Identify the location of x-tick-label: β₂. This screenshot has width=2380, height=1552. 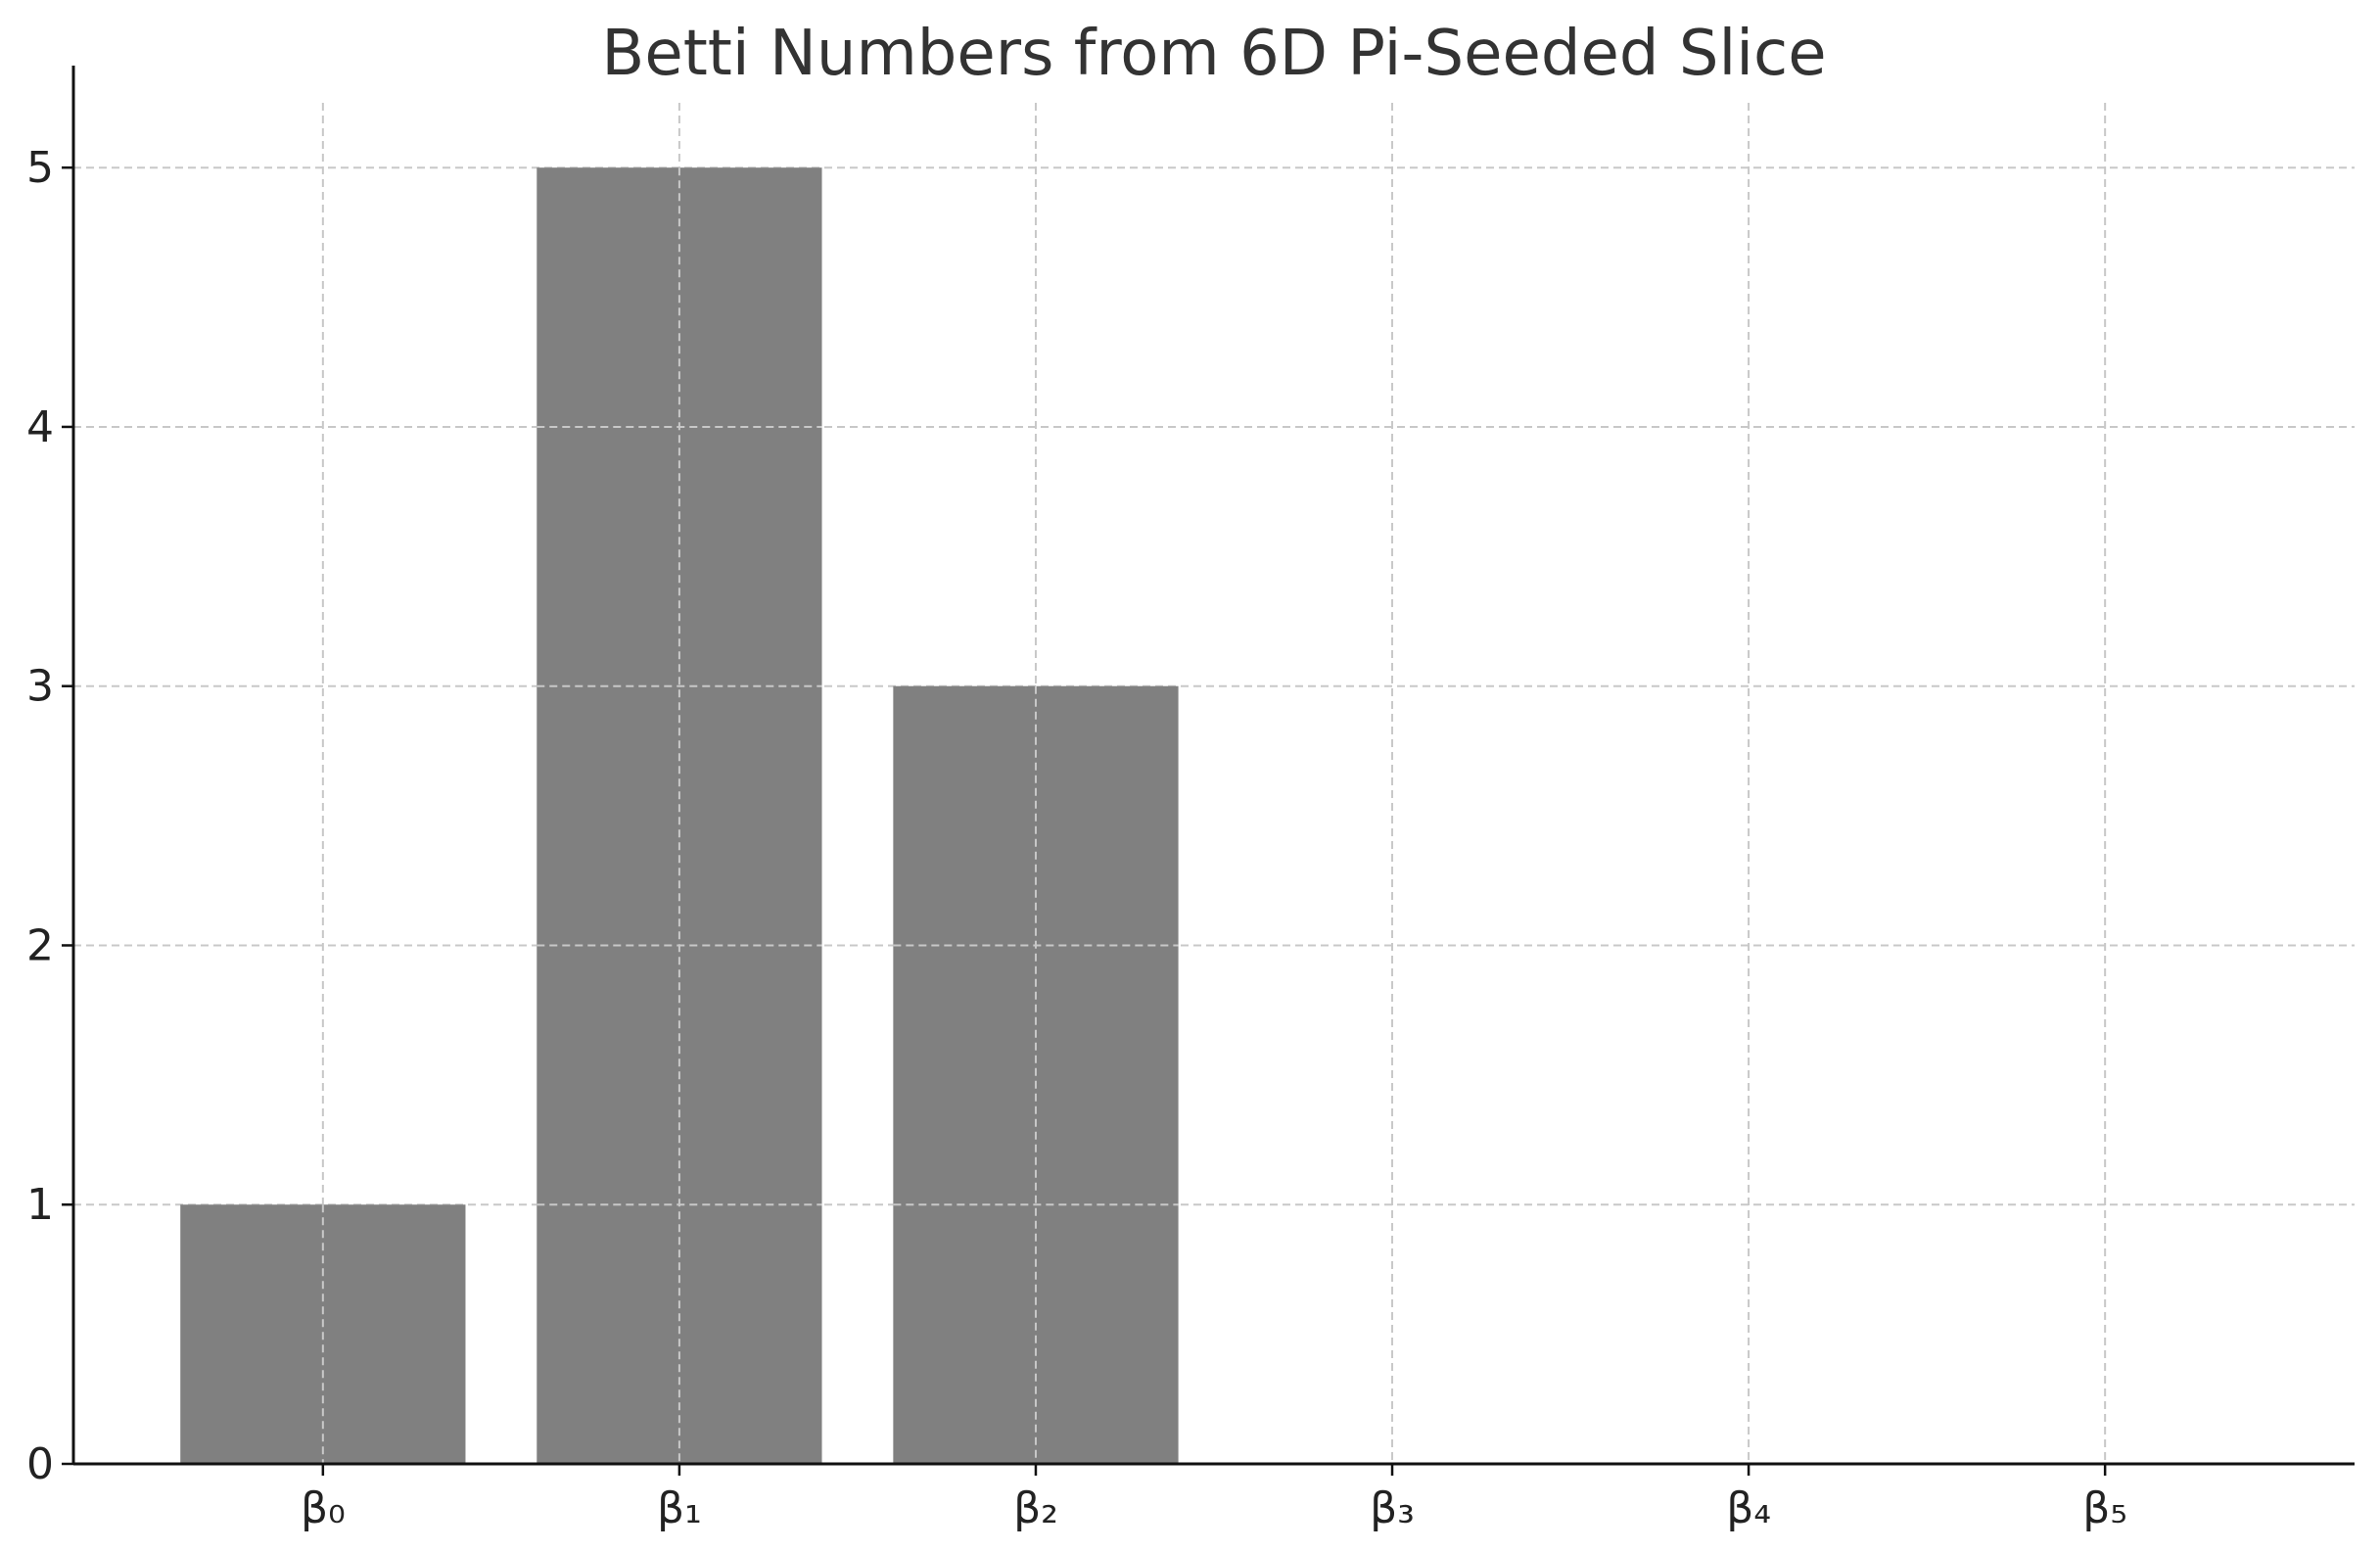
(1035, 1508).